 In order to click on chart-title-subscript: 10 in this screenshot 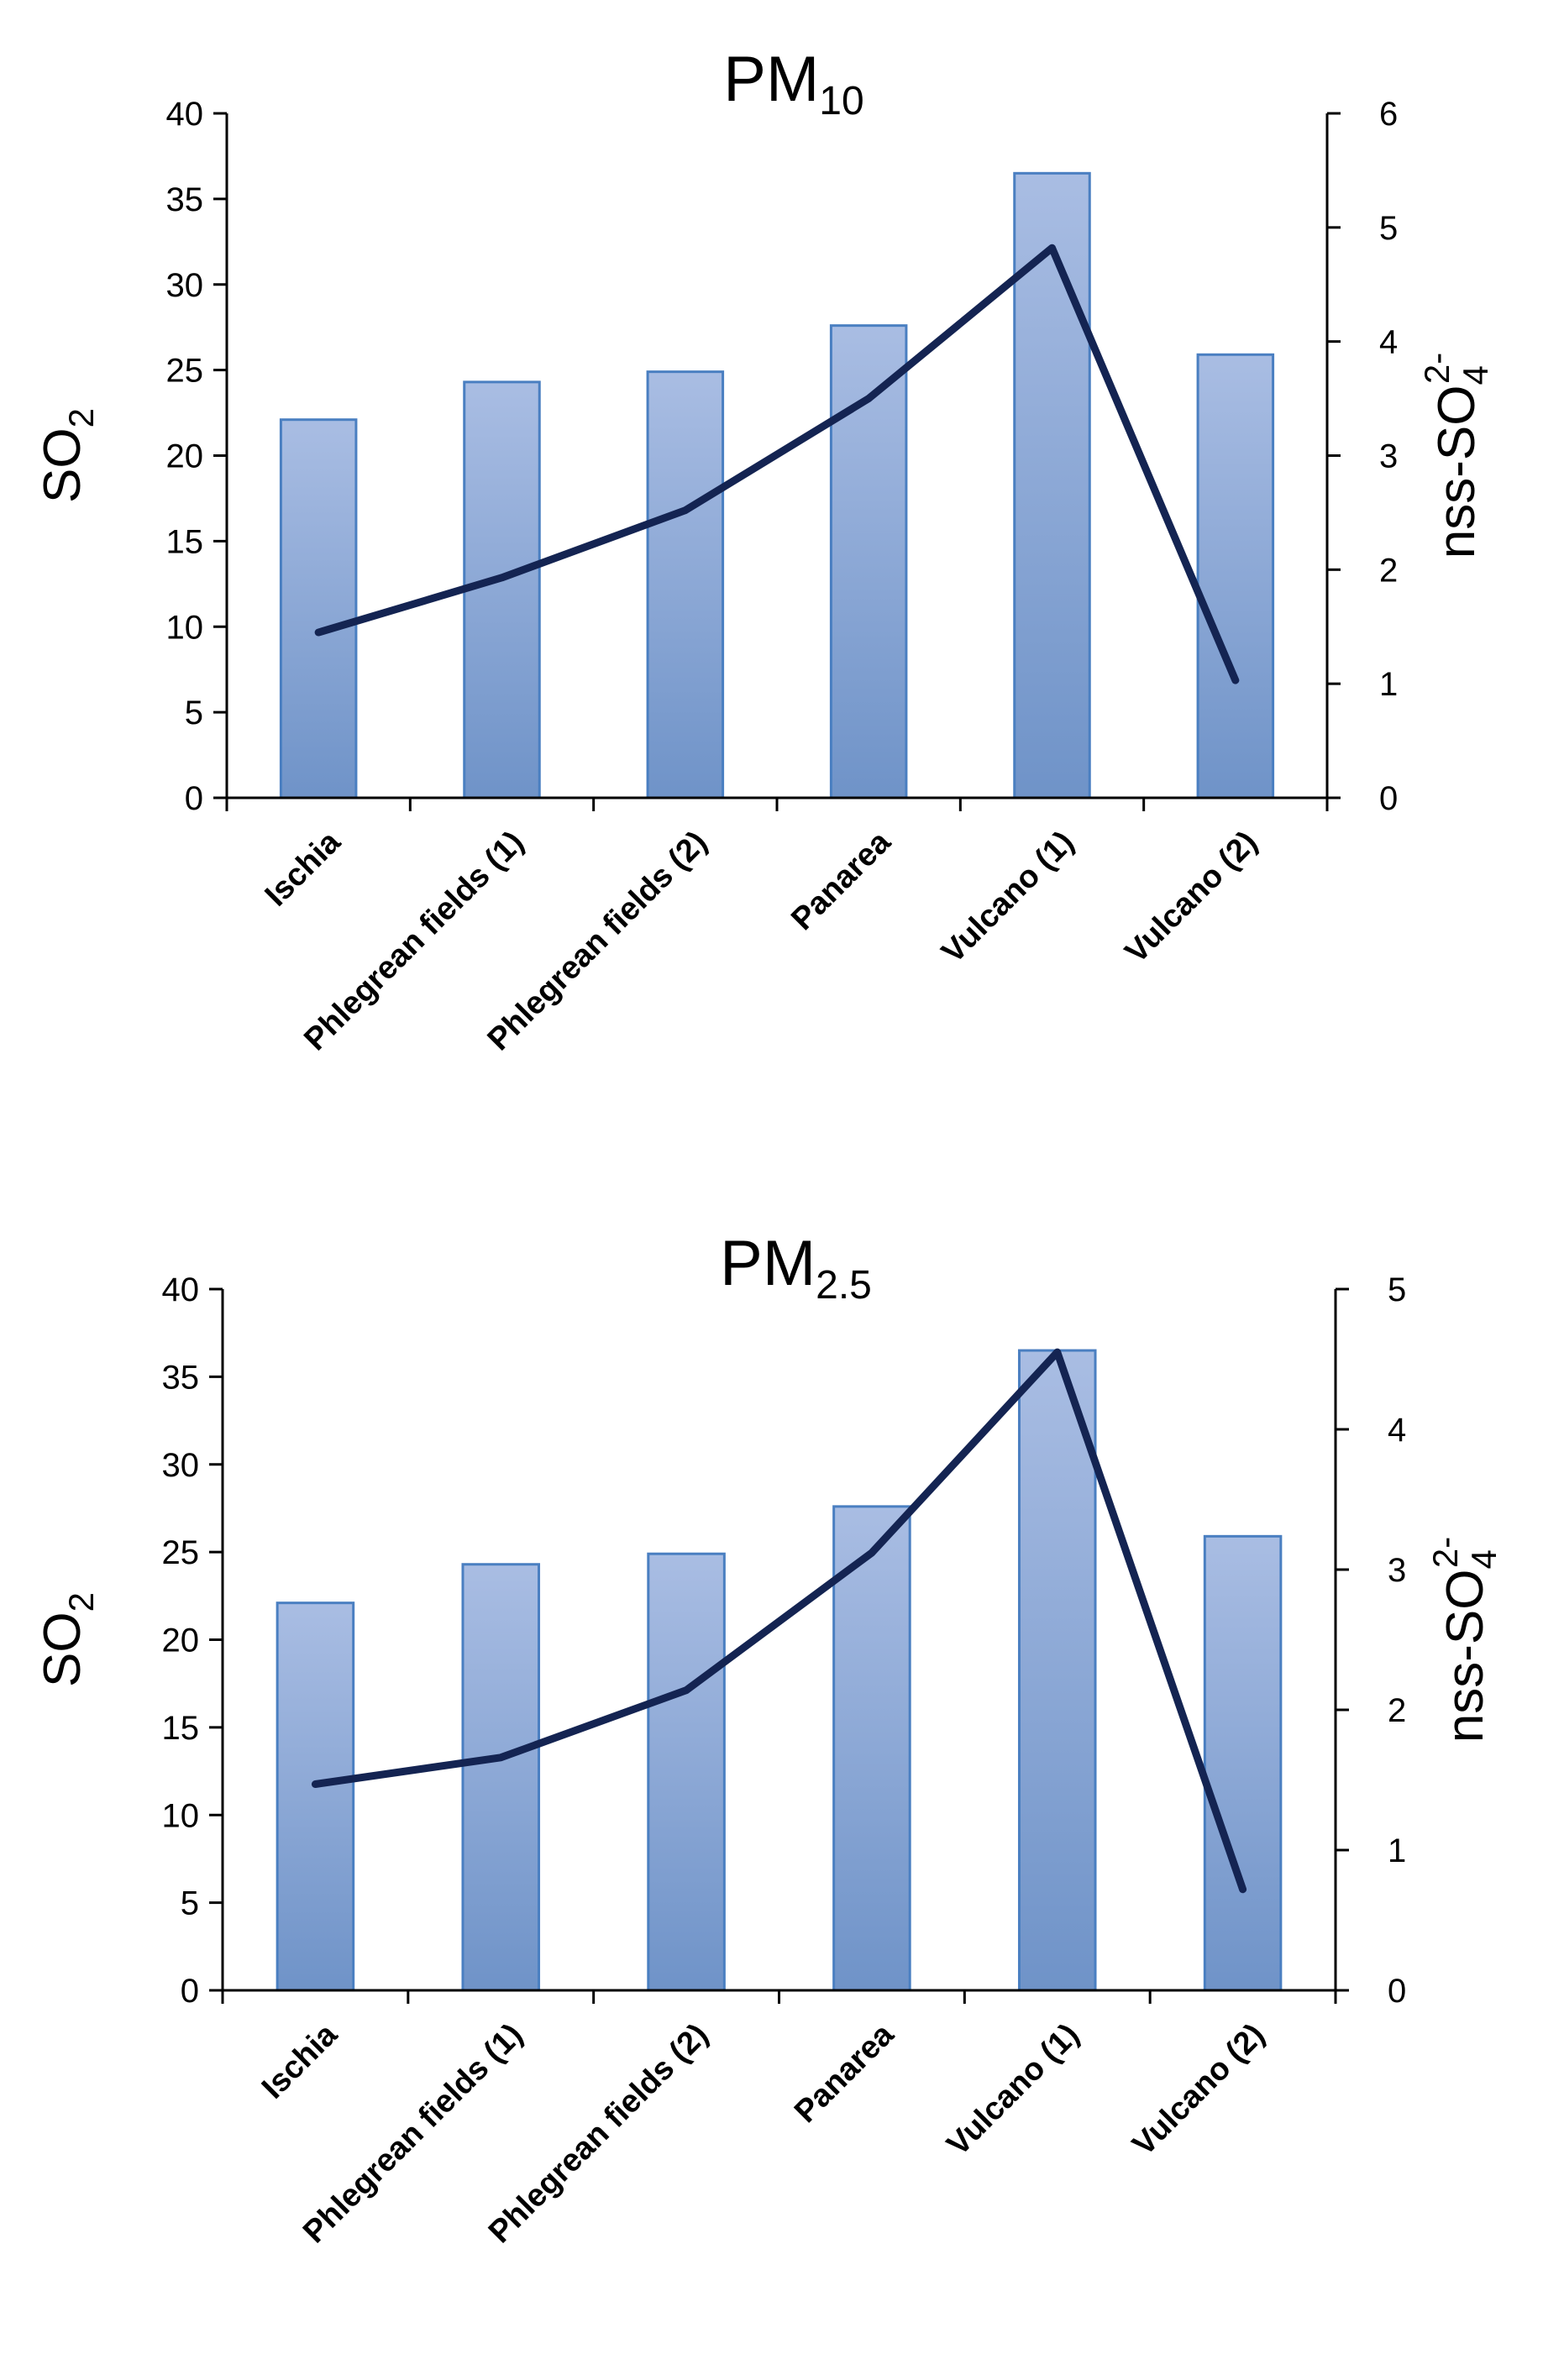, I will do `click(841, 101)`.